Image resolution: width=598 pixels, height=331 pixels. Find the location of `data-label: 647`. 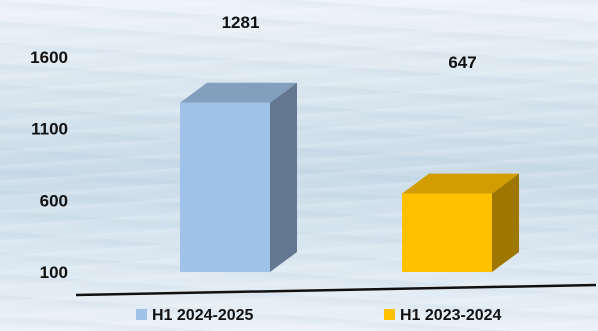

data-label: 647 is located at coordinates (462, 62).